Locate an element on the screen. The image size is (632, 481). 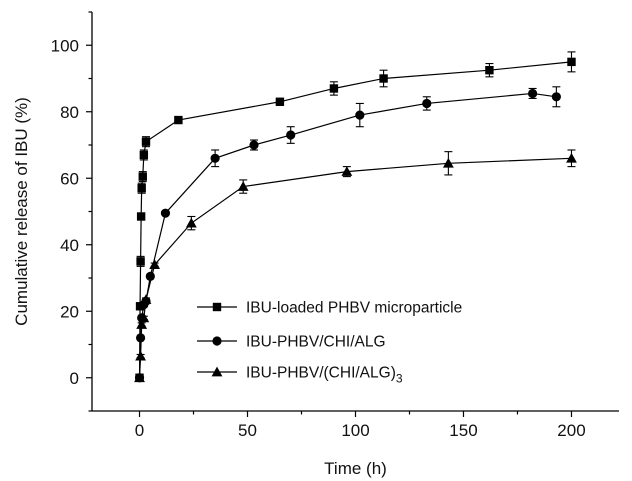
legend-entry: IBU-loaded PHBV microparticle is located at coordinates (329, 308).